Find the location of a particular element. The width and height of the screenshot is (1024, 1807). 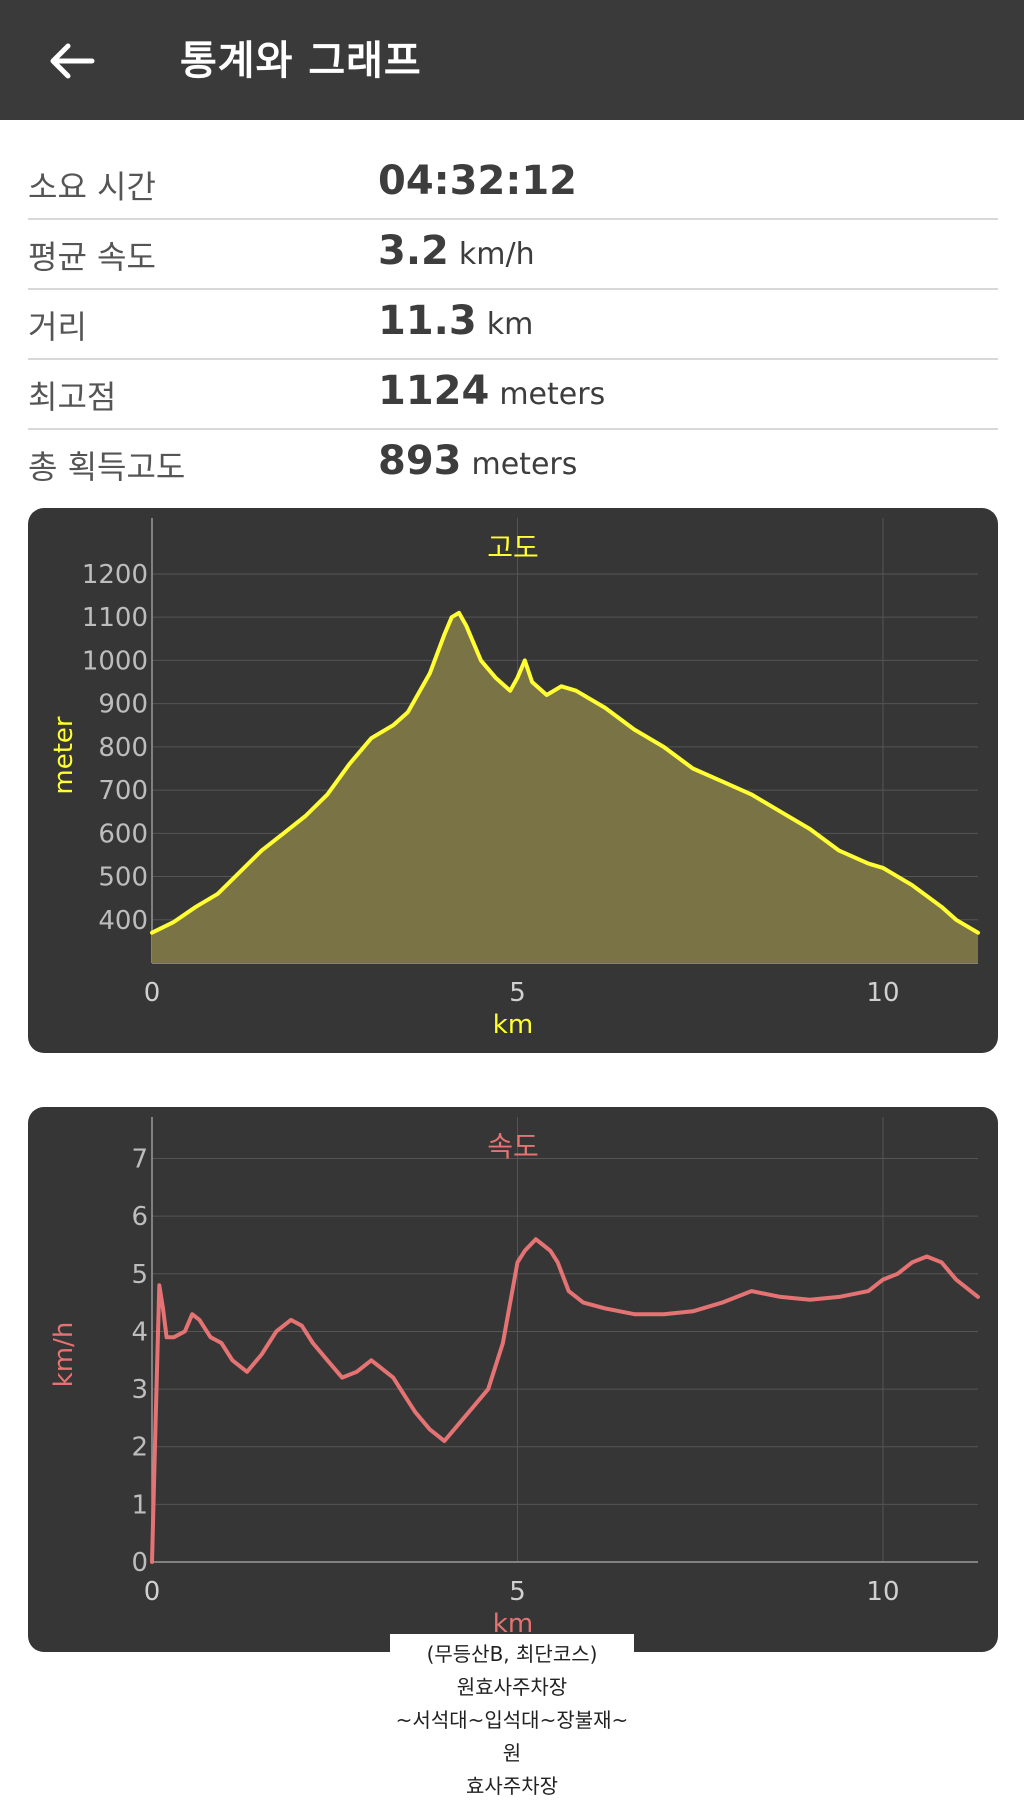

stat-value: 11.3 km is located at coordinates (455, 321).